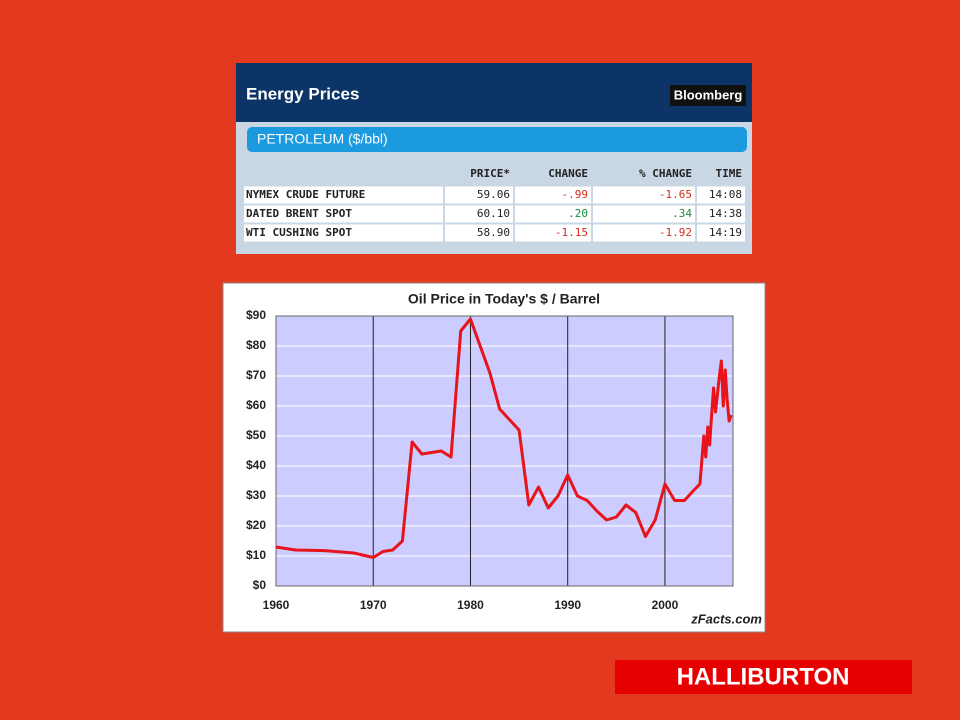 Image resolution: width=960 pixels, height=720 pixels. What do you see at coordinates (256, 555) in the screenshot?
I see `y-tick-label: $10` at bounding box center [256, 555].